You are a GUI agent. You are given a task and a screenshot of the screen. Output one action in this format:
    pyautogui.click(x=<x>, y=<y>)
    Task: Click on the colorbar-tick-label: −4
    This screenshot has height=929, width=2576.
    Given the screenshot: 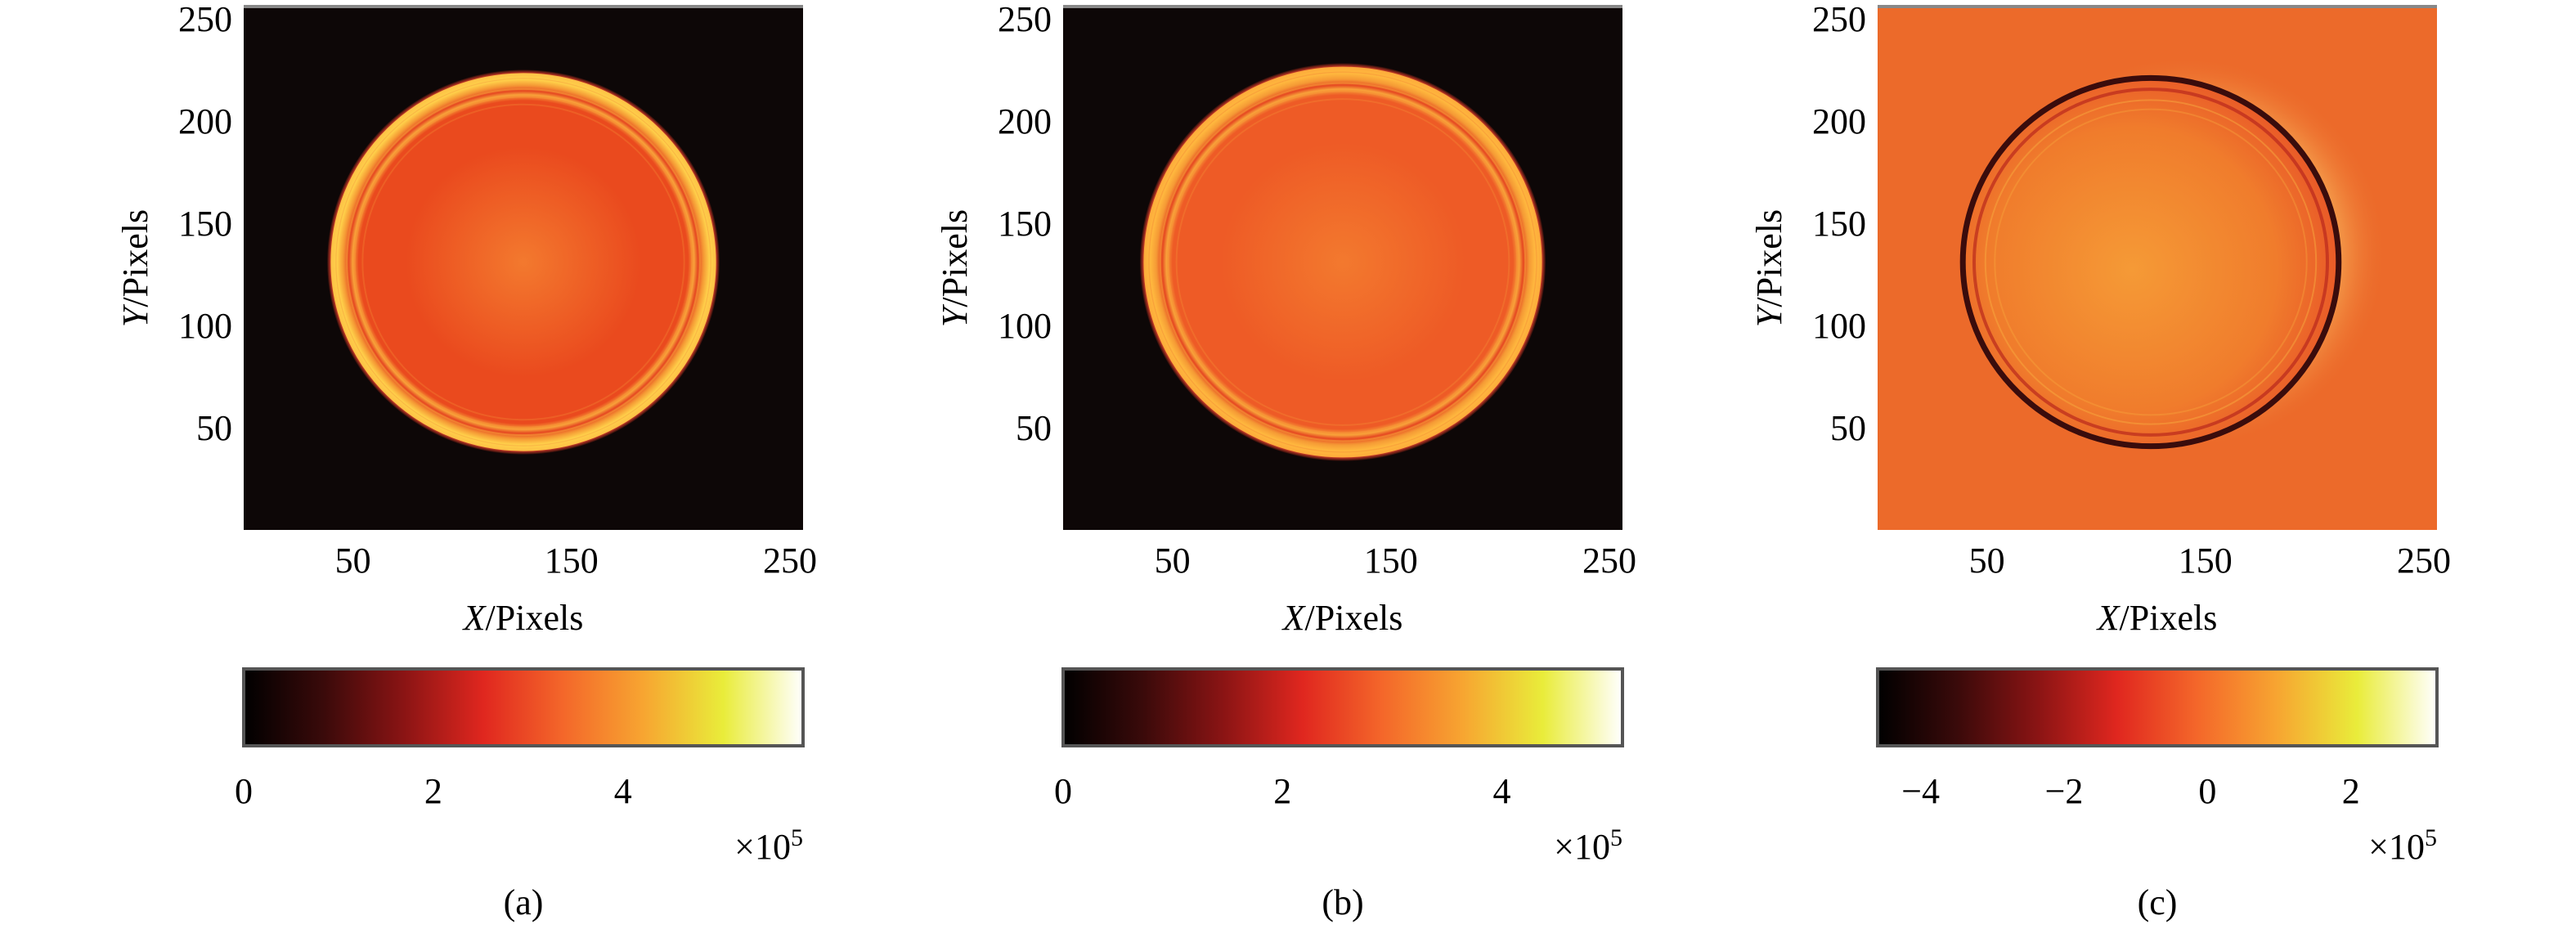 What is the action you would take?
    pyautogui.click(x=1920, y=791)
    